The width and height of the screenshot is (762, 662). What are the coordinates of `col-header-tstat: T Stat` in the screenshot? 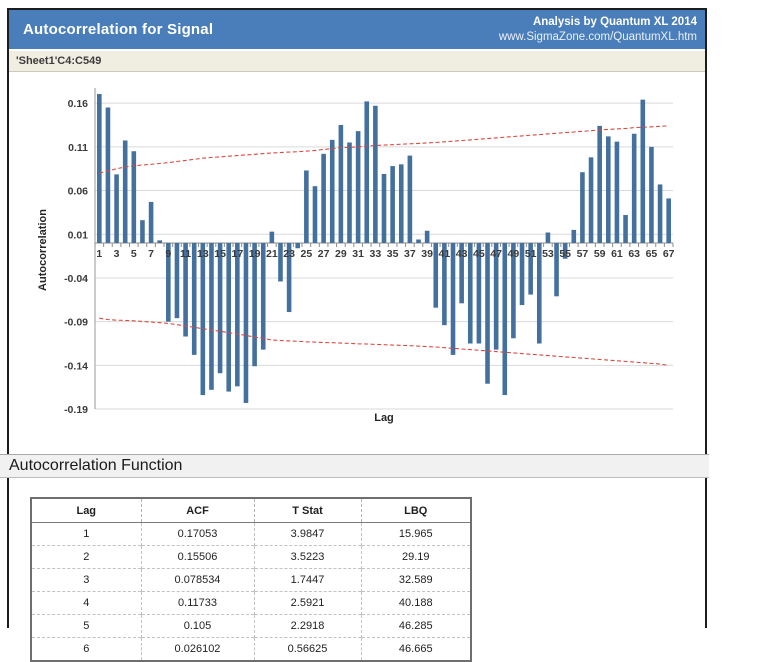 It's located at (307, 510).